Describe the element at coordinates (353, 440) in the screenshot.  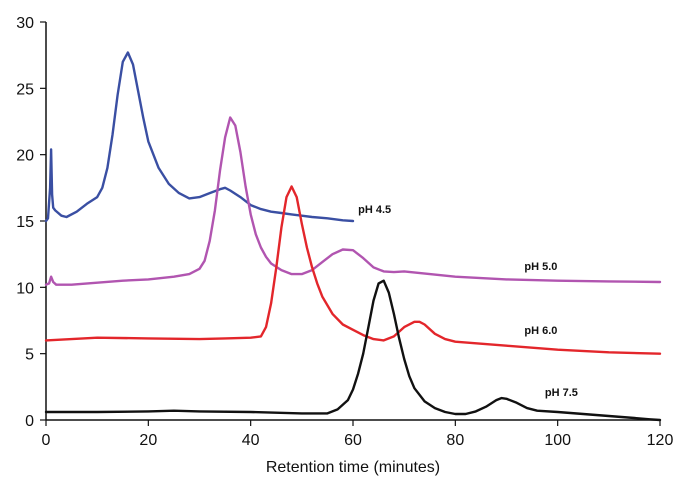
I see `x-tick-label: 60` at that location.